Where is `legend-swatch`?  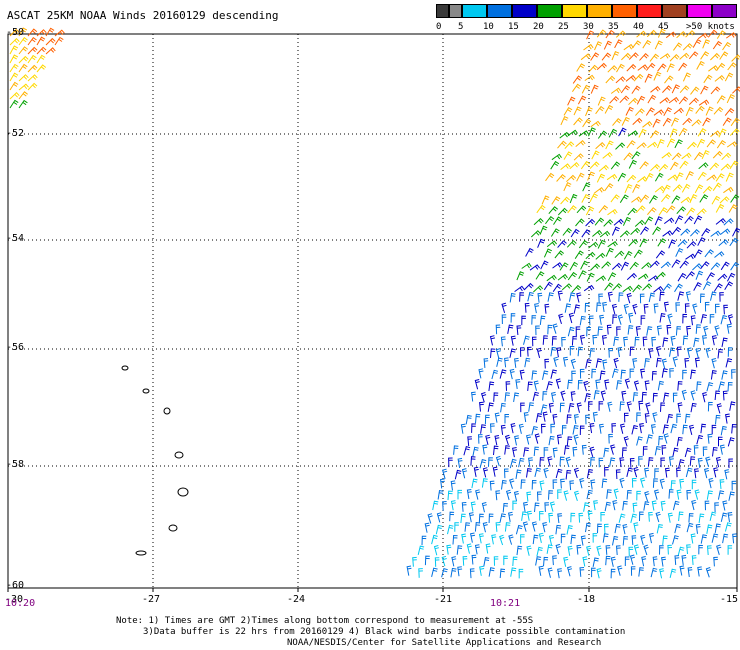
legend-swatch is located at coordinates (574, 11).